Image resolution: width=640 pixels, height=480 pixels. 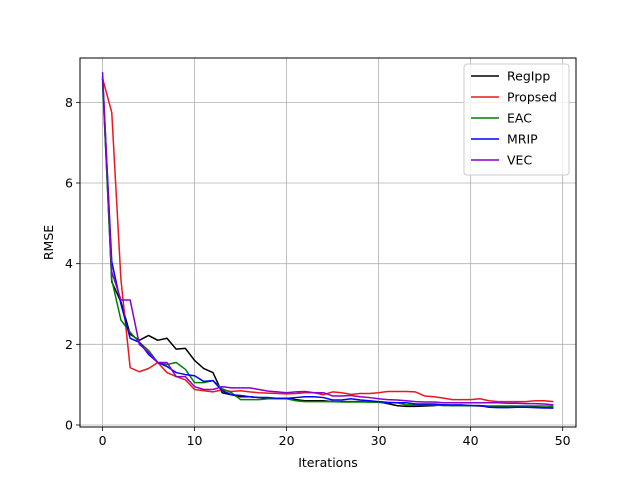 What do you see at coordinates (69, 424) in the screenshot?
I see `y-tick-label: 0` at bounding box center [69, 424].